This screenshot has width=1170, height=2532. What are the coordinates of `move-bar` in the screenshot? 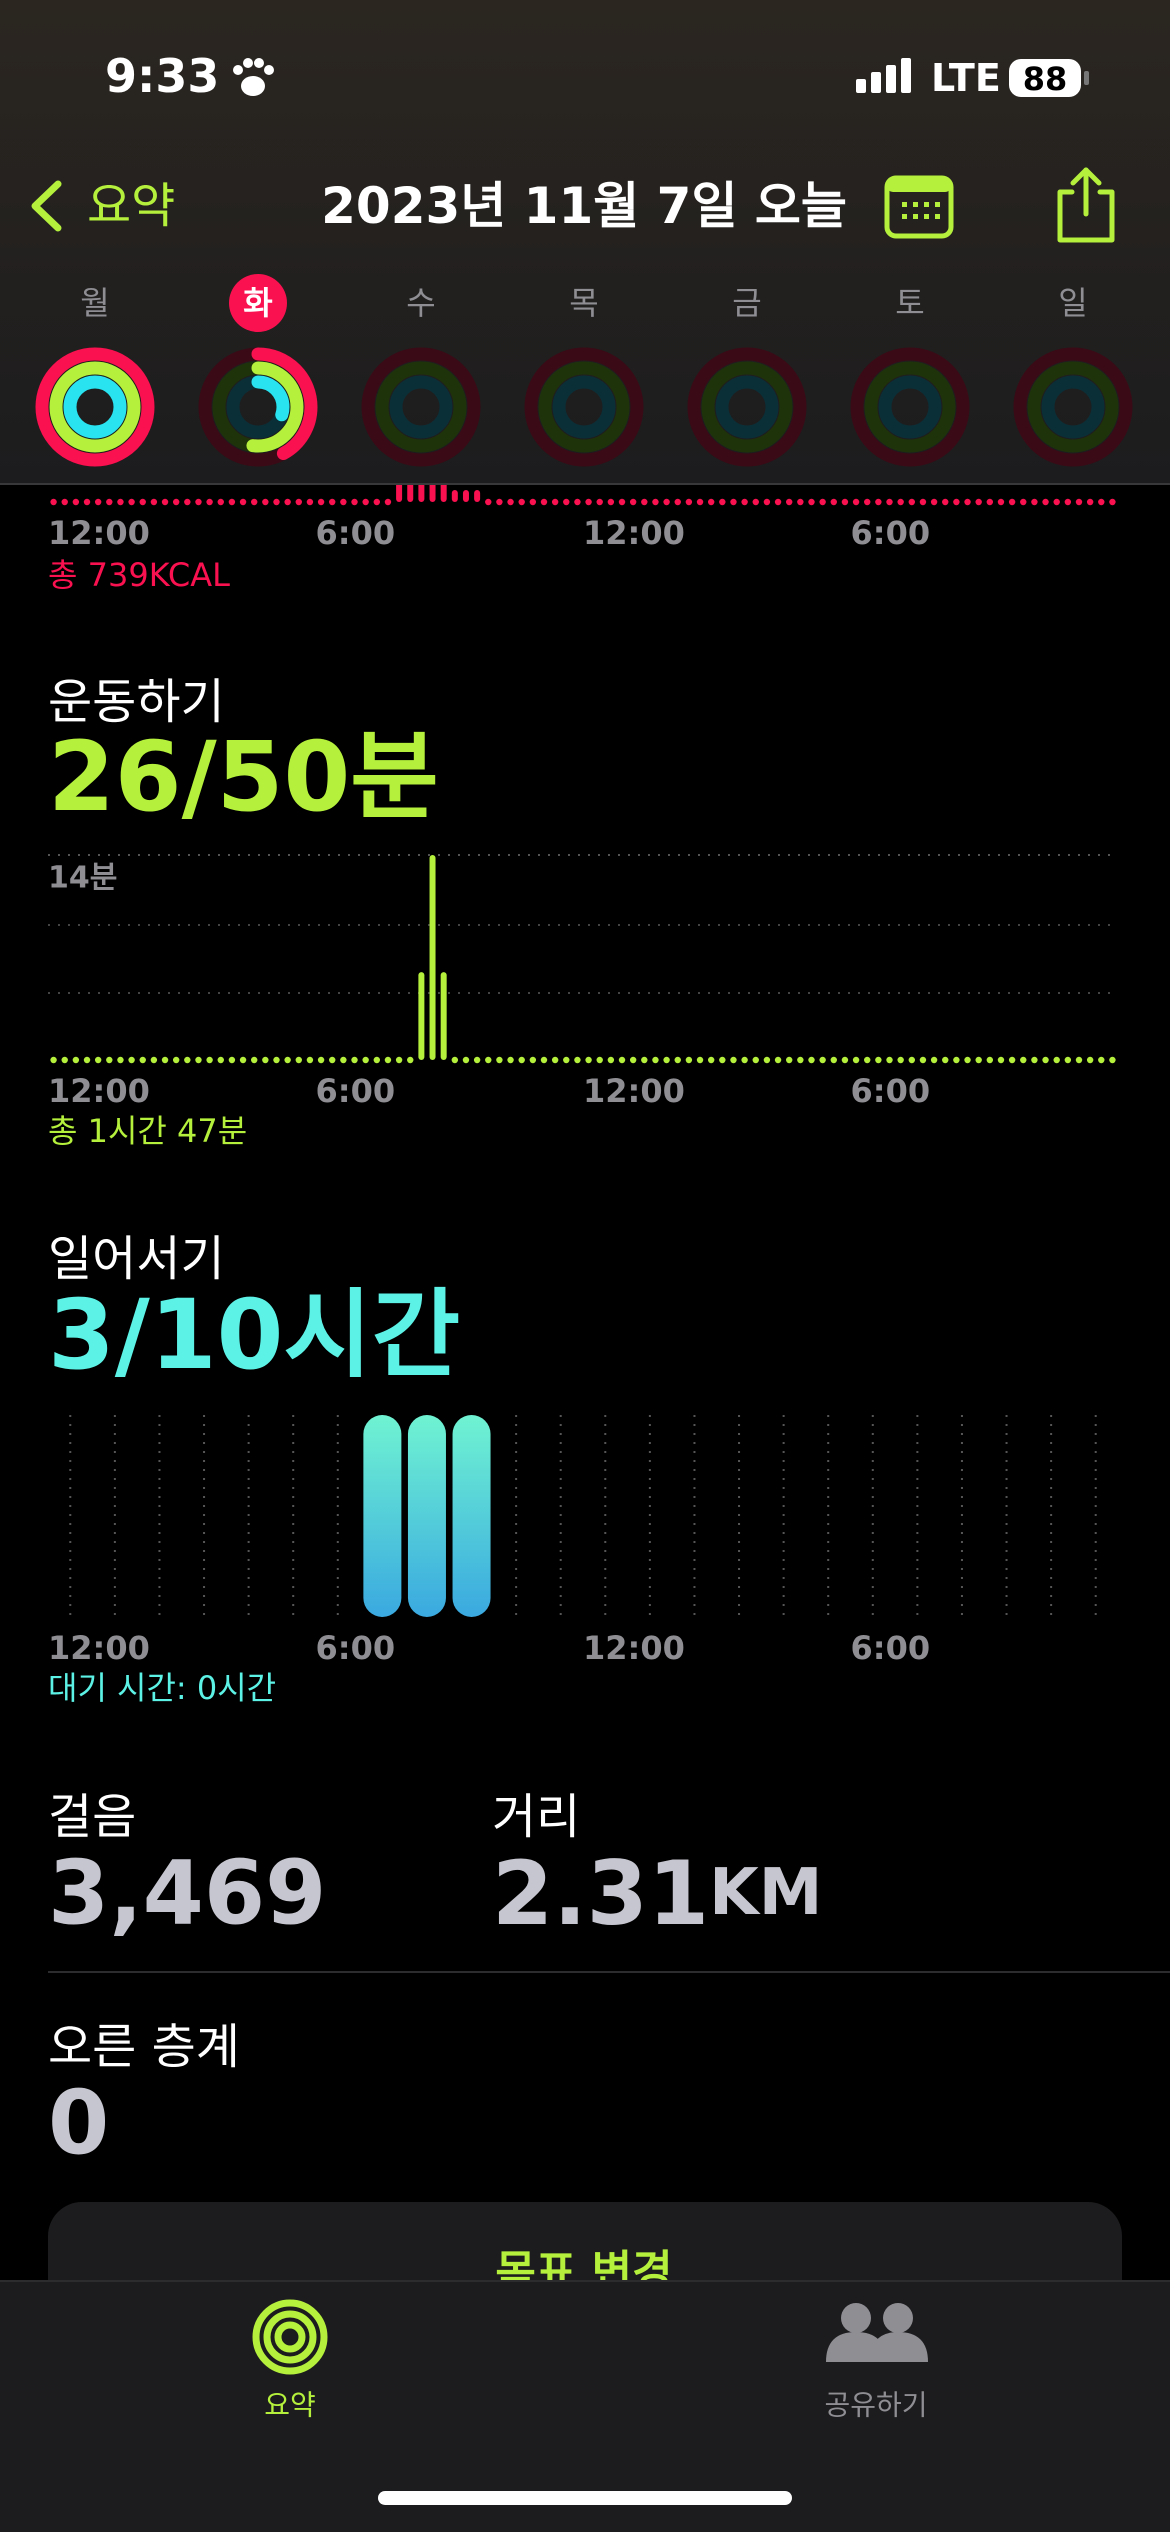 It's located at (454, 496).